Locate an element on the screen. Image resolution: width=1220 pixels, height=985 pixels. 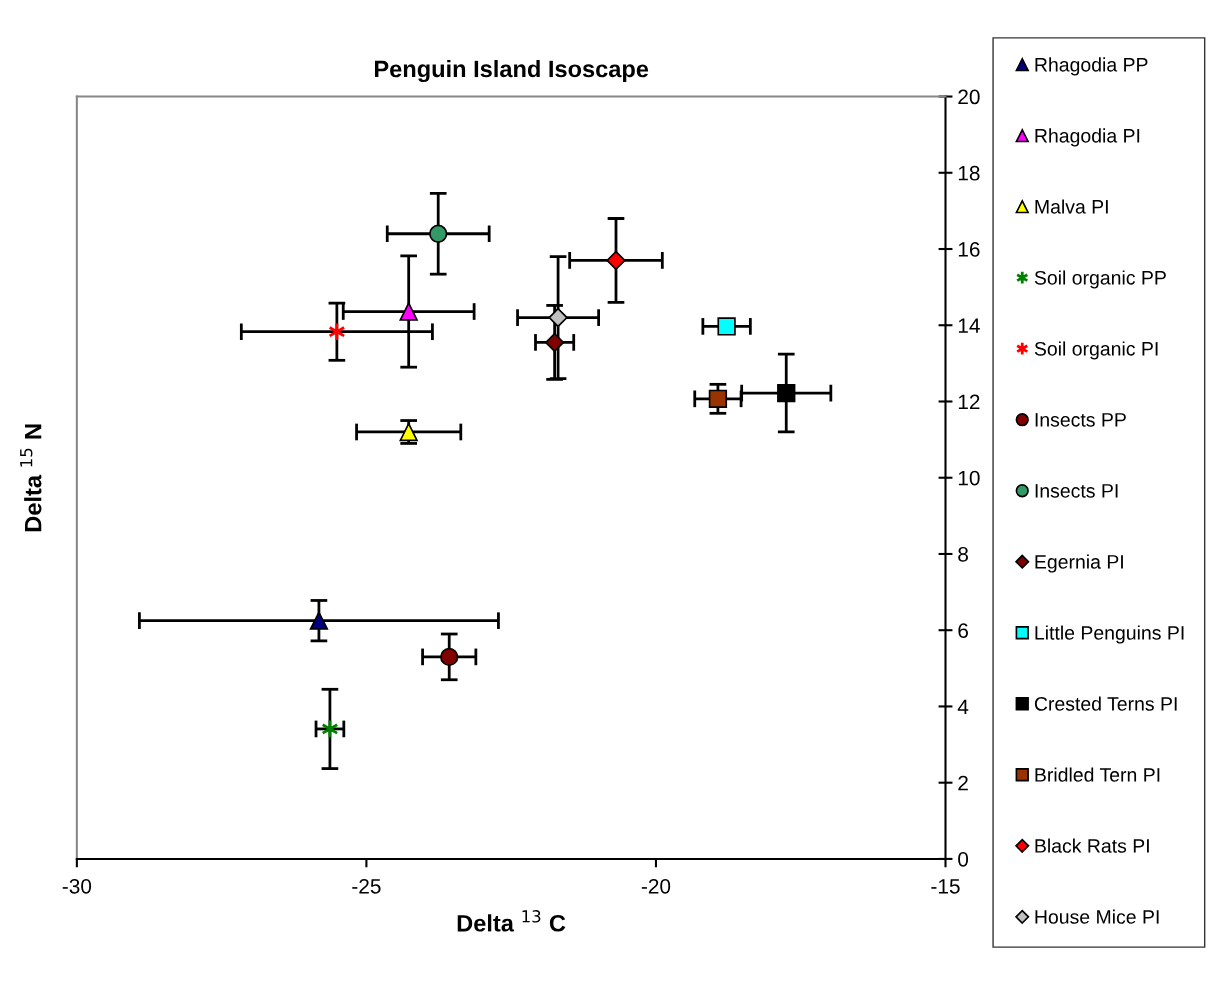
y-tick-label: 12 is located at coordinates (969, 402).